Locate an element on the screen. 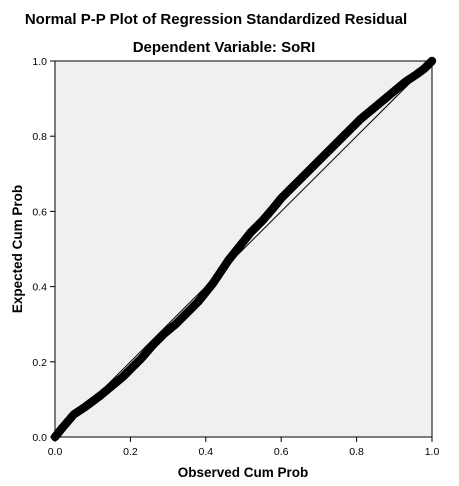 Image resolution: width=459 pixels, height=486 pixels. chart-subtitle: Dependent Variable: SoRI is located at coordinates (224, 47).